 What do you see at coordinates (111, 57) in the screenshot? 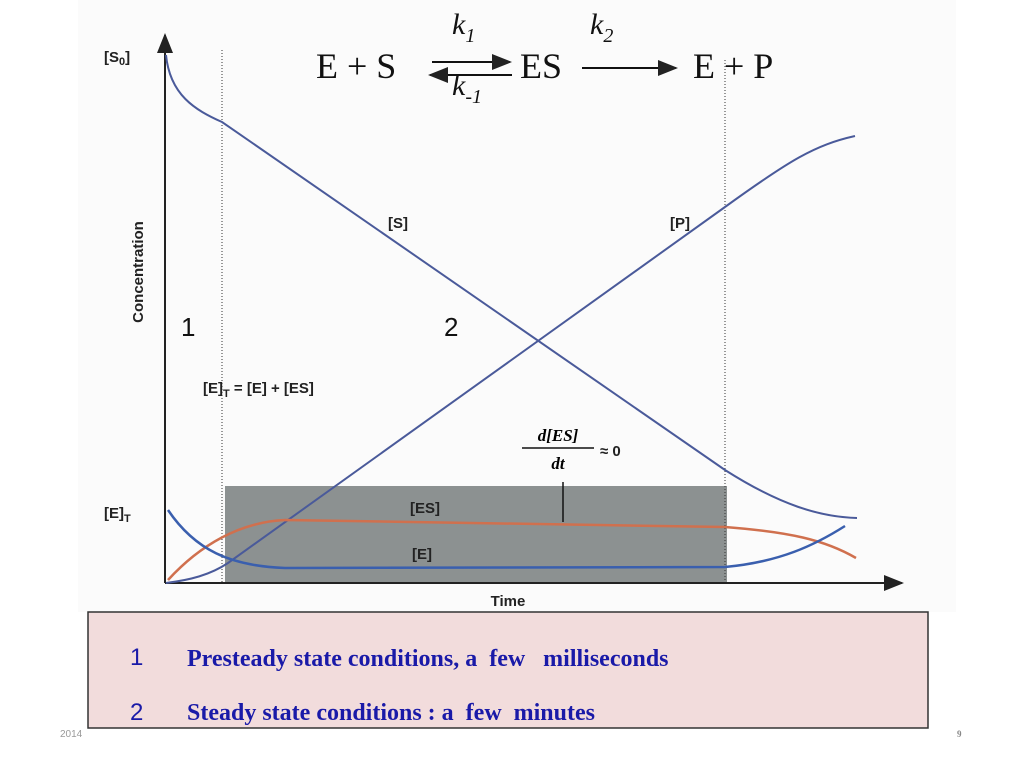
I see `t: [S` at bounding box center [111, 57].